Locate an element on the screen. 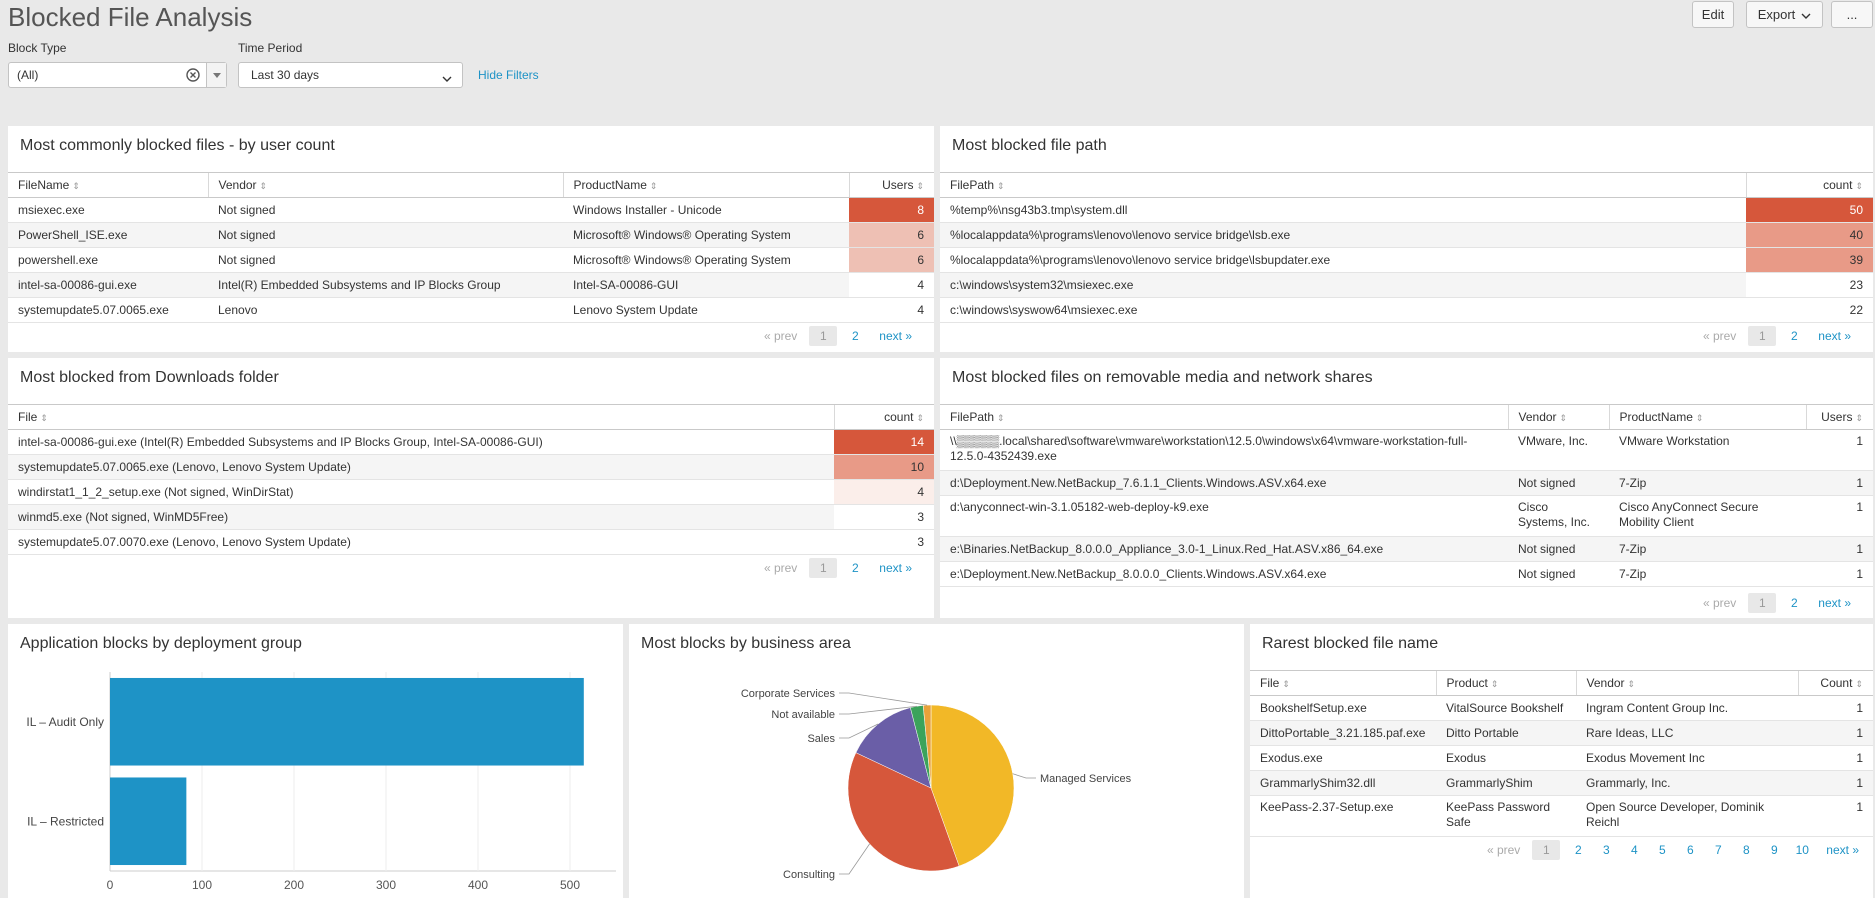 This screenshot has width=1875, height=898. column-header: Product ⇕ is located at coordinates (1505, 683).